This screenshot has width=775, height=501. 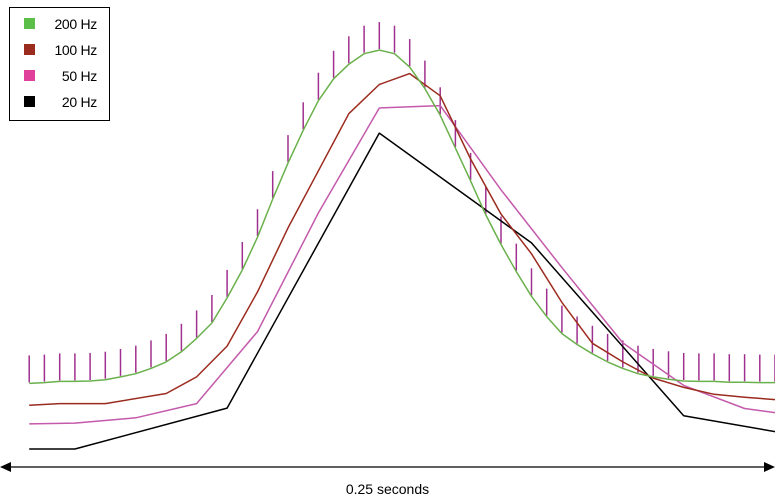 I want to click on legend-item: 100 Hz, so click(x=59, y=50).